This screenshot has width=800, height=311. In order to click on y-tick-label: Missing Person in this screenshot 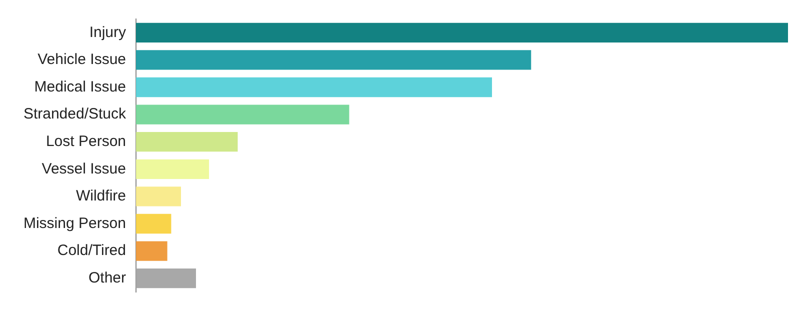, I will do `click(74, 223)`.